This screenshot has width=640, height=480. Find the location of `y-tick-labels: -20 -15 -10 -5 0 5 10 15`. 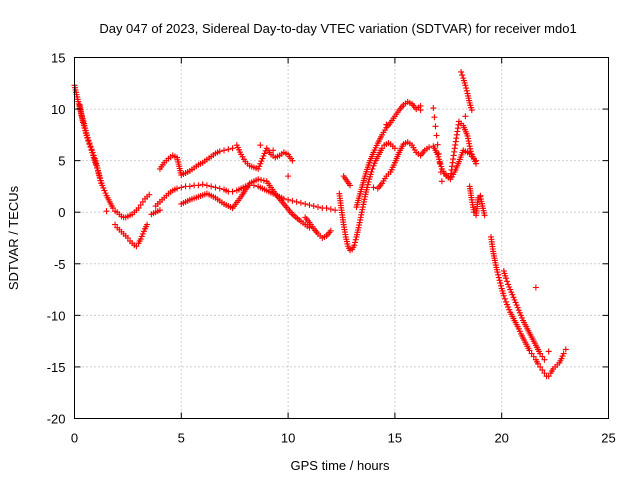

y-tick-labels: -20 -15 -10 -5 0 5 10 15 is located at coordinates (56, 239).